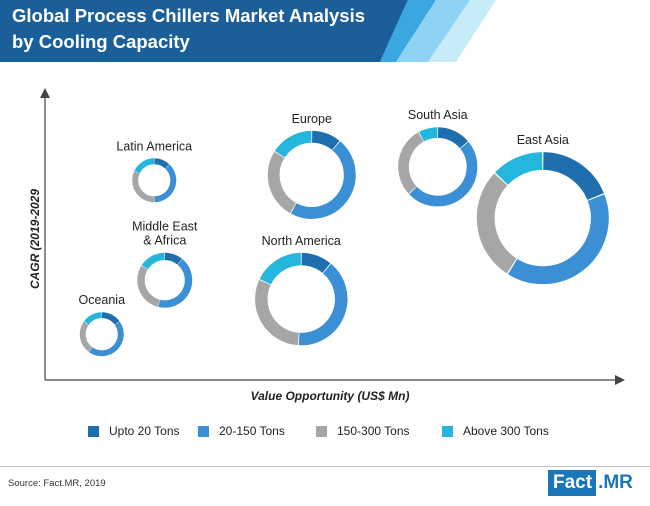 The height and width of the screenshot is (506, 650). What do you see at coordinates (204, 31) in the screenshot?
I see `banner-dark-band` at bounding box center [204, 31].